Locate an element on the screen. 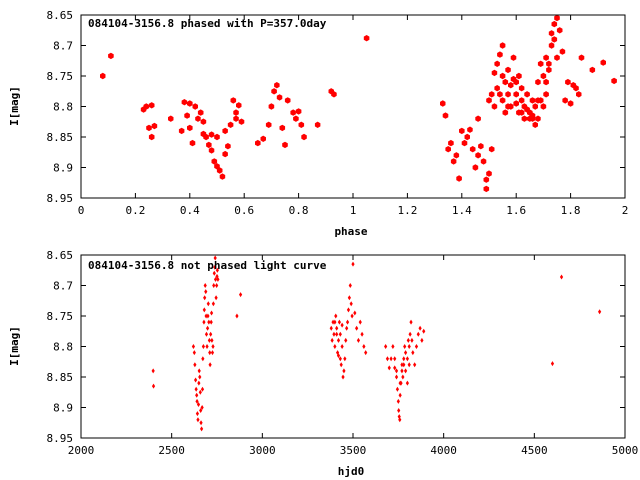  y-tick-label: 8.7 is located at coordinates (63, 46).